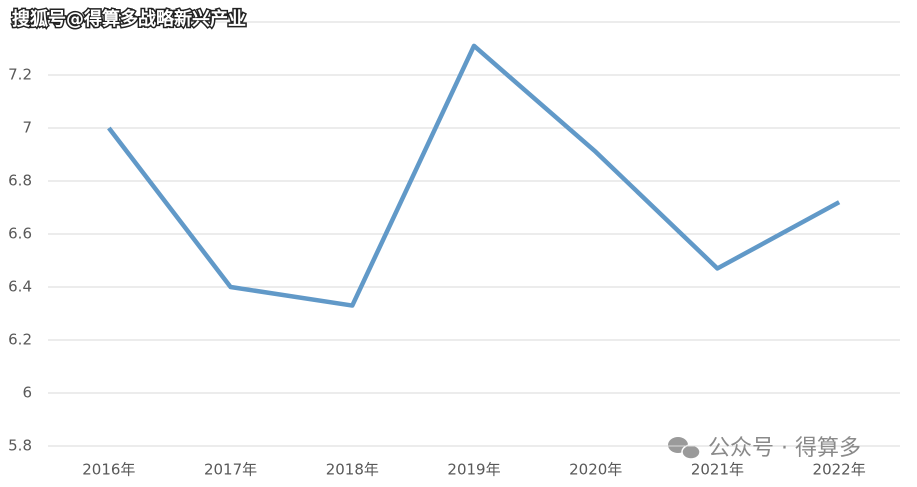 Image resolution: width=917 pixels, height=487 pixels. Describe the element at coordinates (473, 470) in the screenshot. I see `x-tick-label: 2019年` at that location.